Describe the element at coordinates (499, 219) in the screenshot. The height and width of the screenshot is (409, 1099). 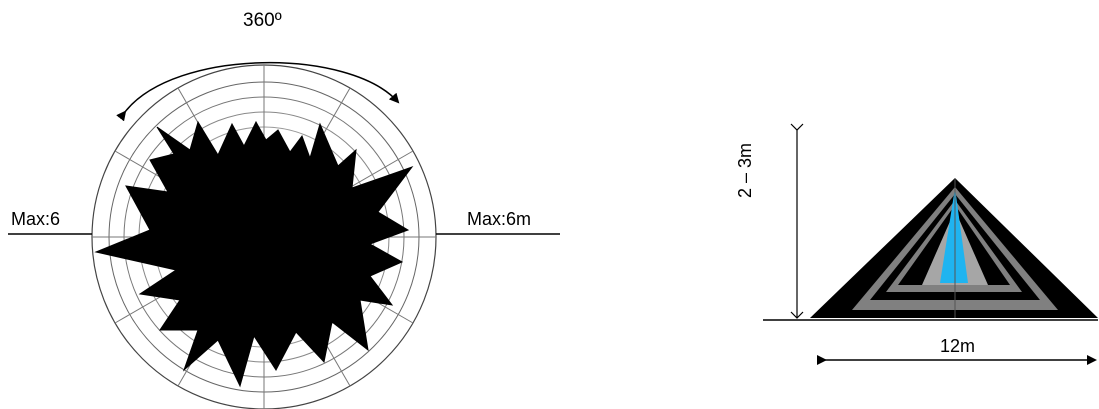
I see `right-max-label: Max:6m` at that location.